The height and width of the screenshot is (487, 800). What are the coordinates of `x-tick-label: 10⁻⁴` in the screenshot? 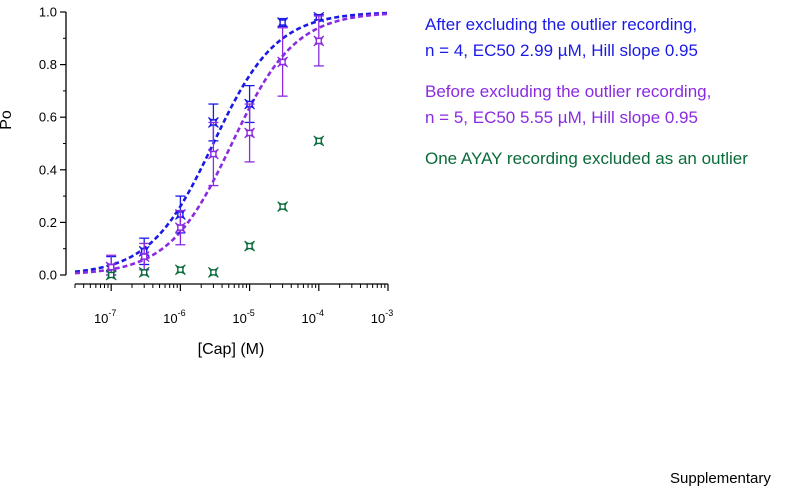 It's located at (313, 317).